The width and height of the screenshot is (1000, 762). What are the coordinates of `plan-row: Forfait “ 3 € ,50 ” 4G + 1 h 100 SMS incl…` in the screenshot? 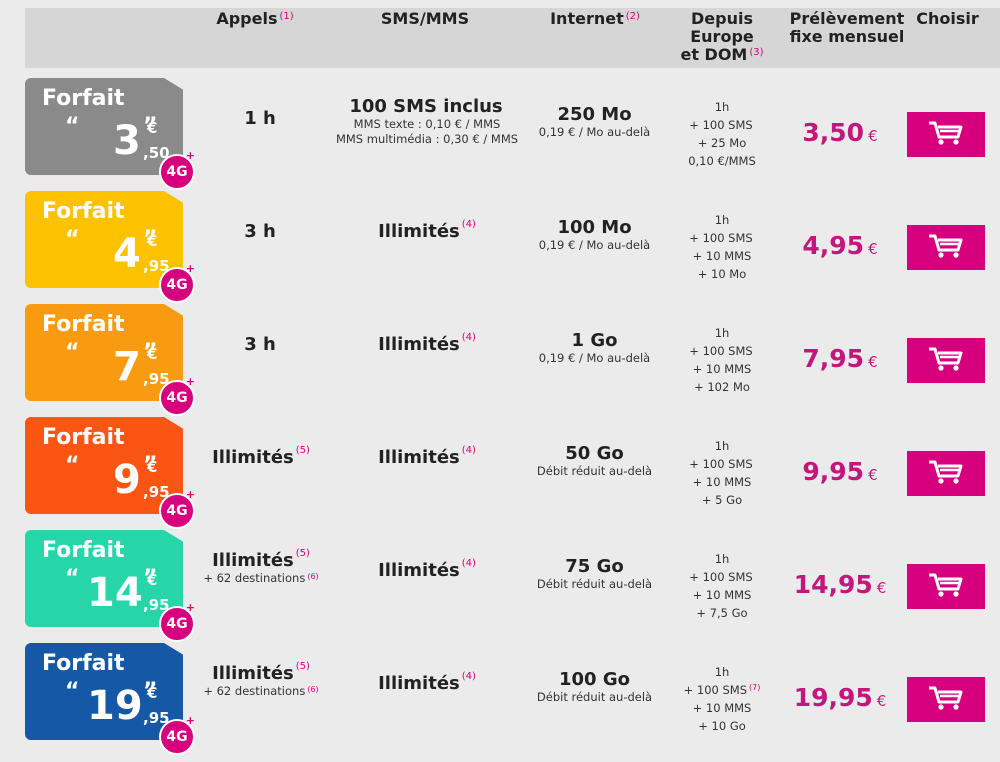 It's located at (500, 134).